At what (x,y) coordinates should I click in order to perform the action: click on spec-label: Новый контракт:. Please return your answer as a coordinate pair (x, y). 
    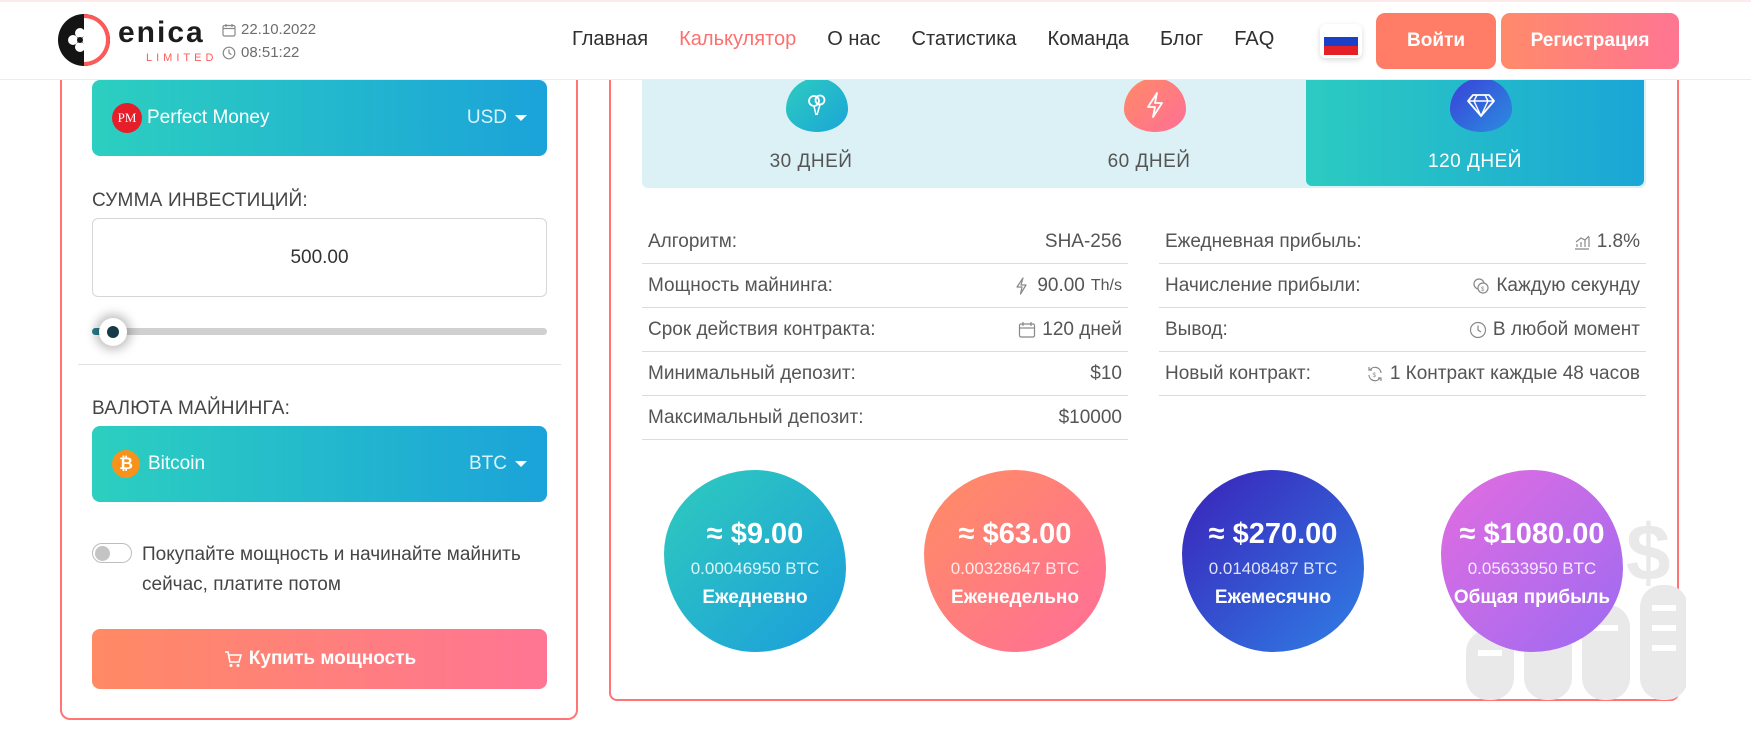
    Looking at the image, I should click on (1238, 373).